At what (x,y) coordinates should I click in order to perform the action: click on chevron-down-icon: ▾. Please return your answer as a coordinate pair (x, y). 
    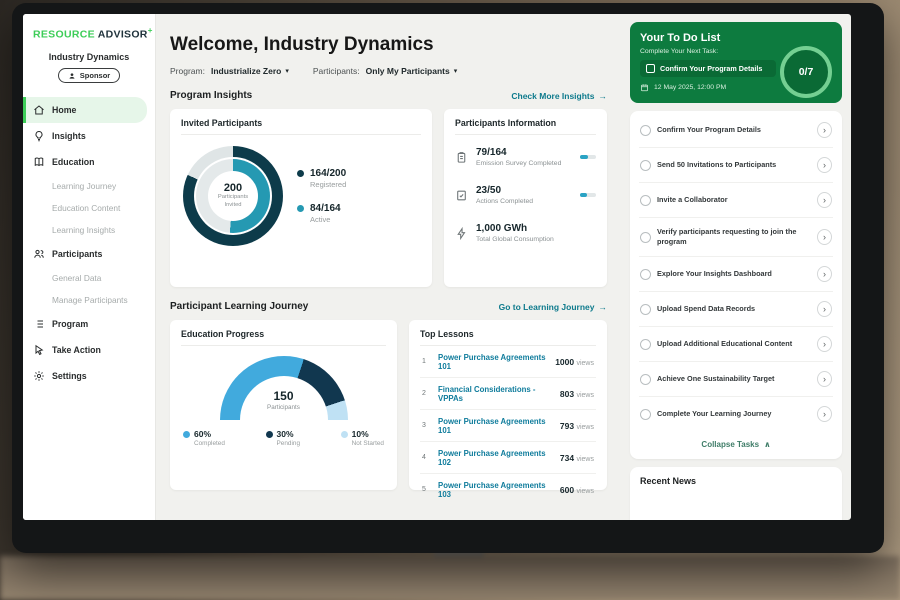
    Looking at the image, I should click on (287, 71).